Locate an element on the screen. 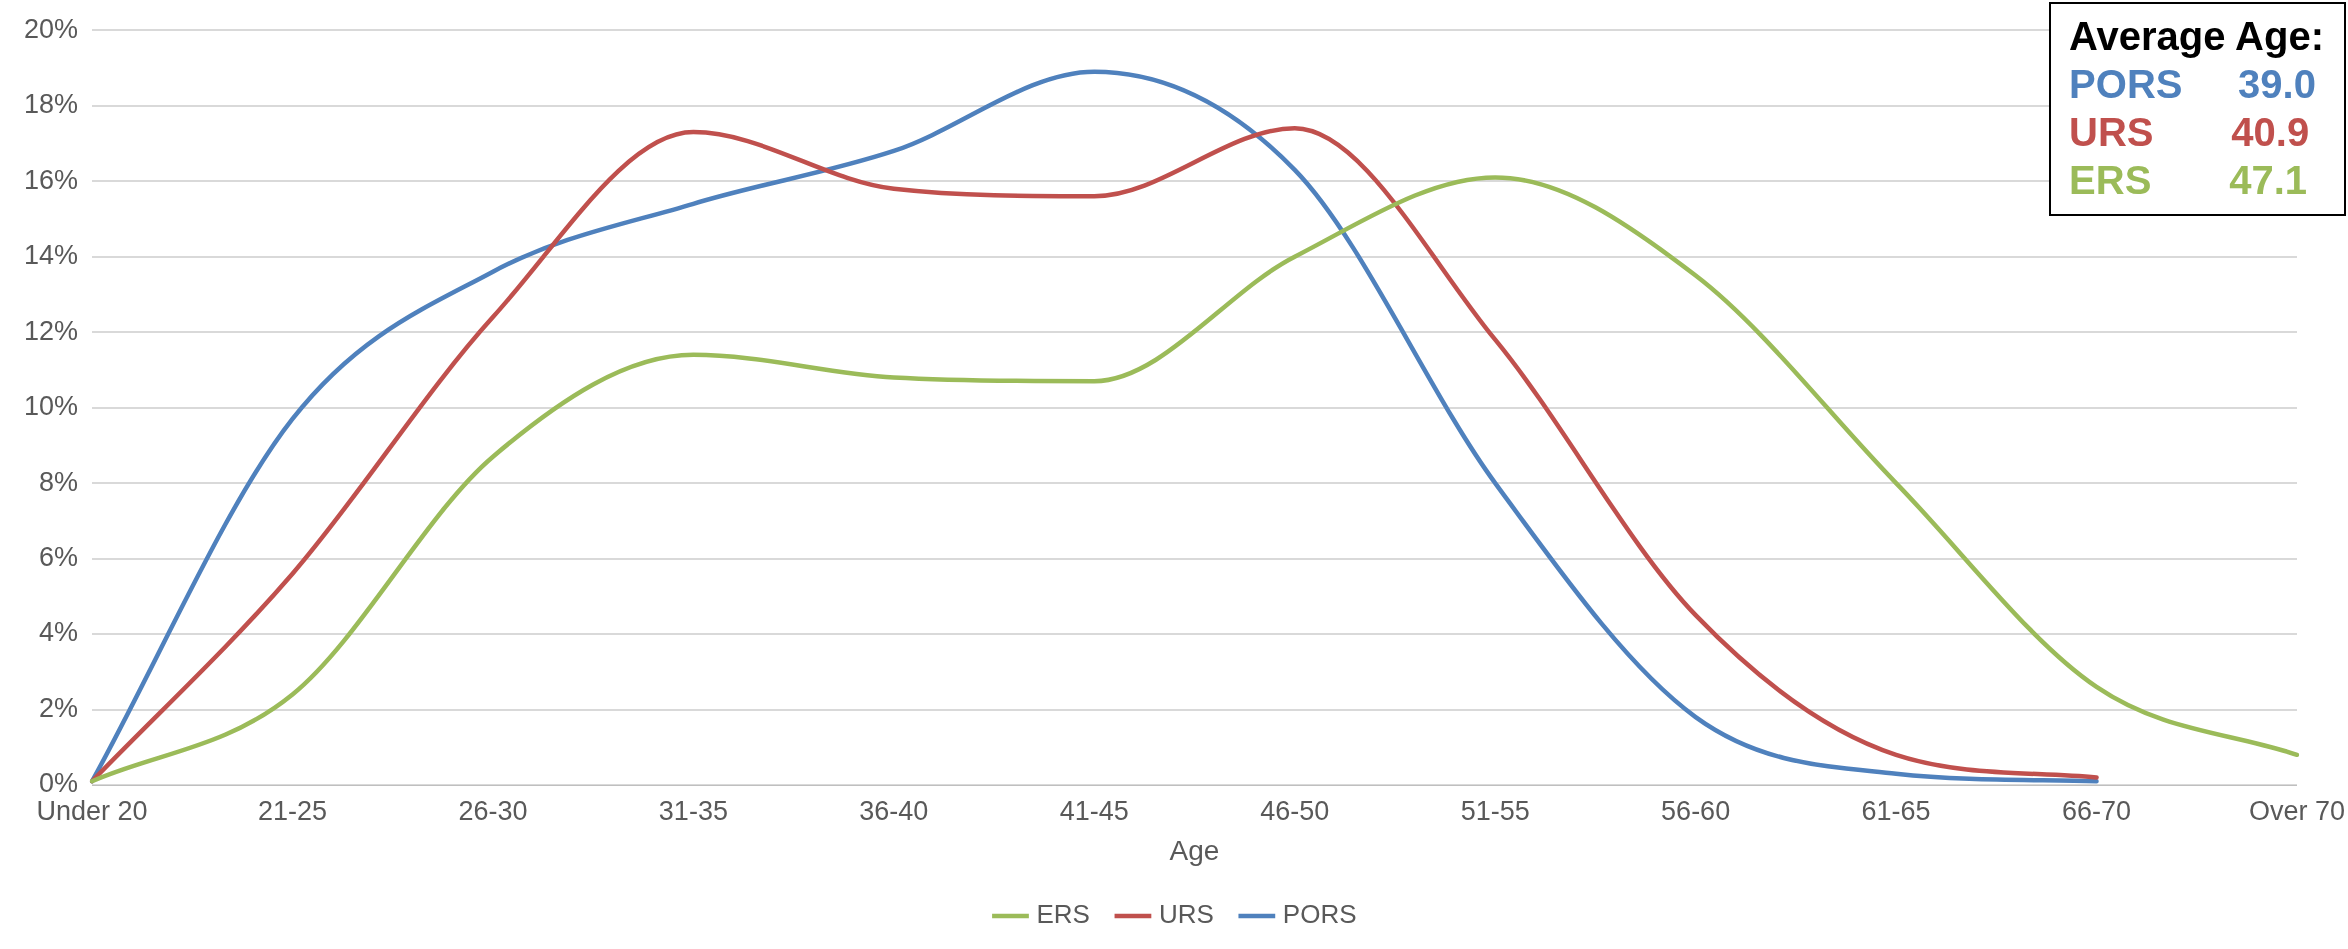 The width and height of the screenshot is (2348, 949). legend-label: URS is located at coordinates (1186, 914).